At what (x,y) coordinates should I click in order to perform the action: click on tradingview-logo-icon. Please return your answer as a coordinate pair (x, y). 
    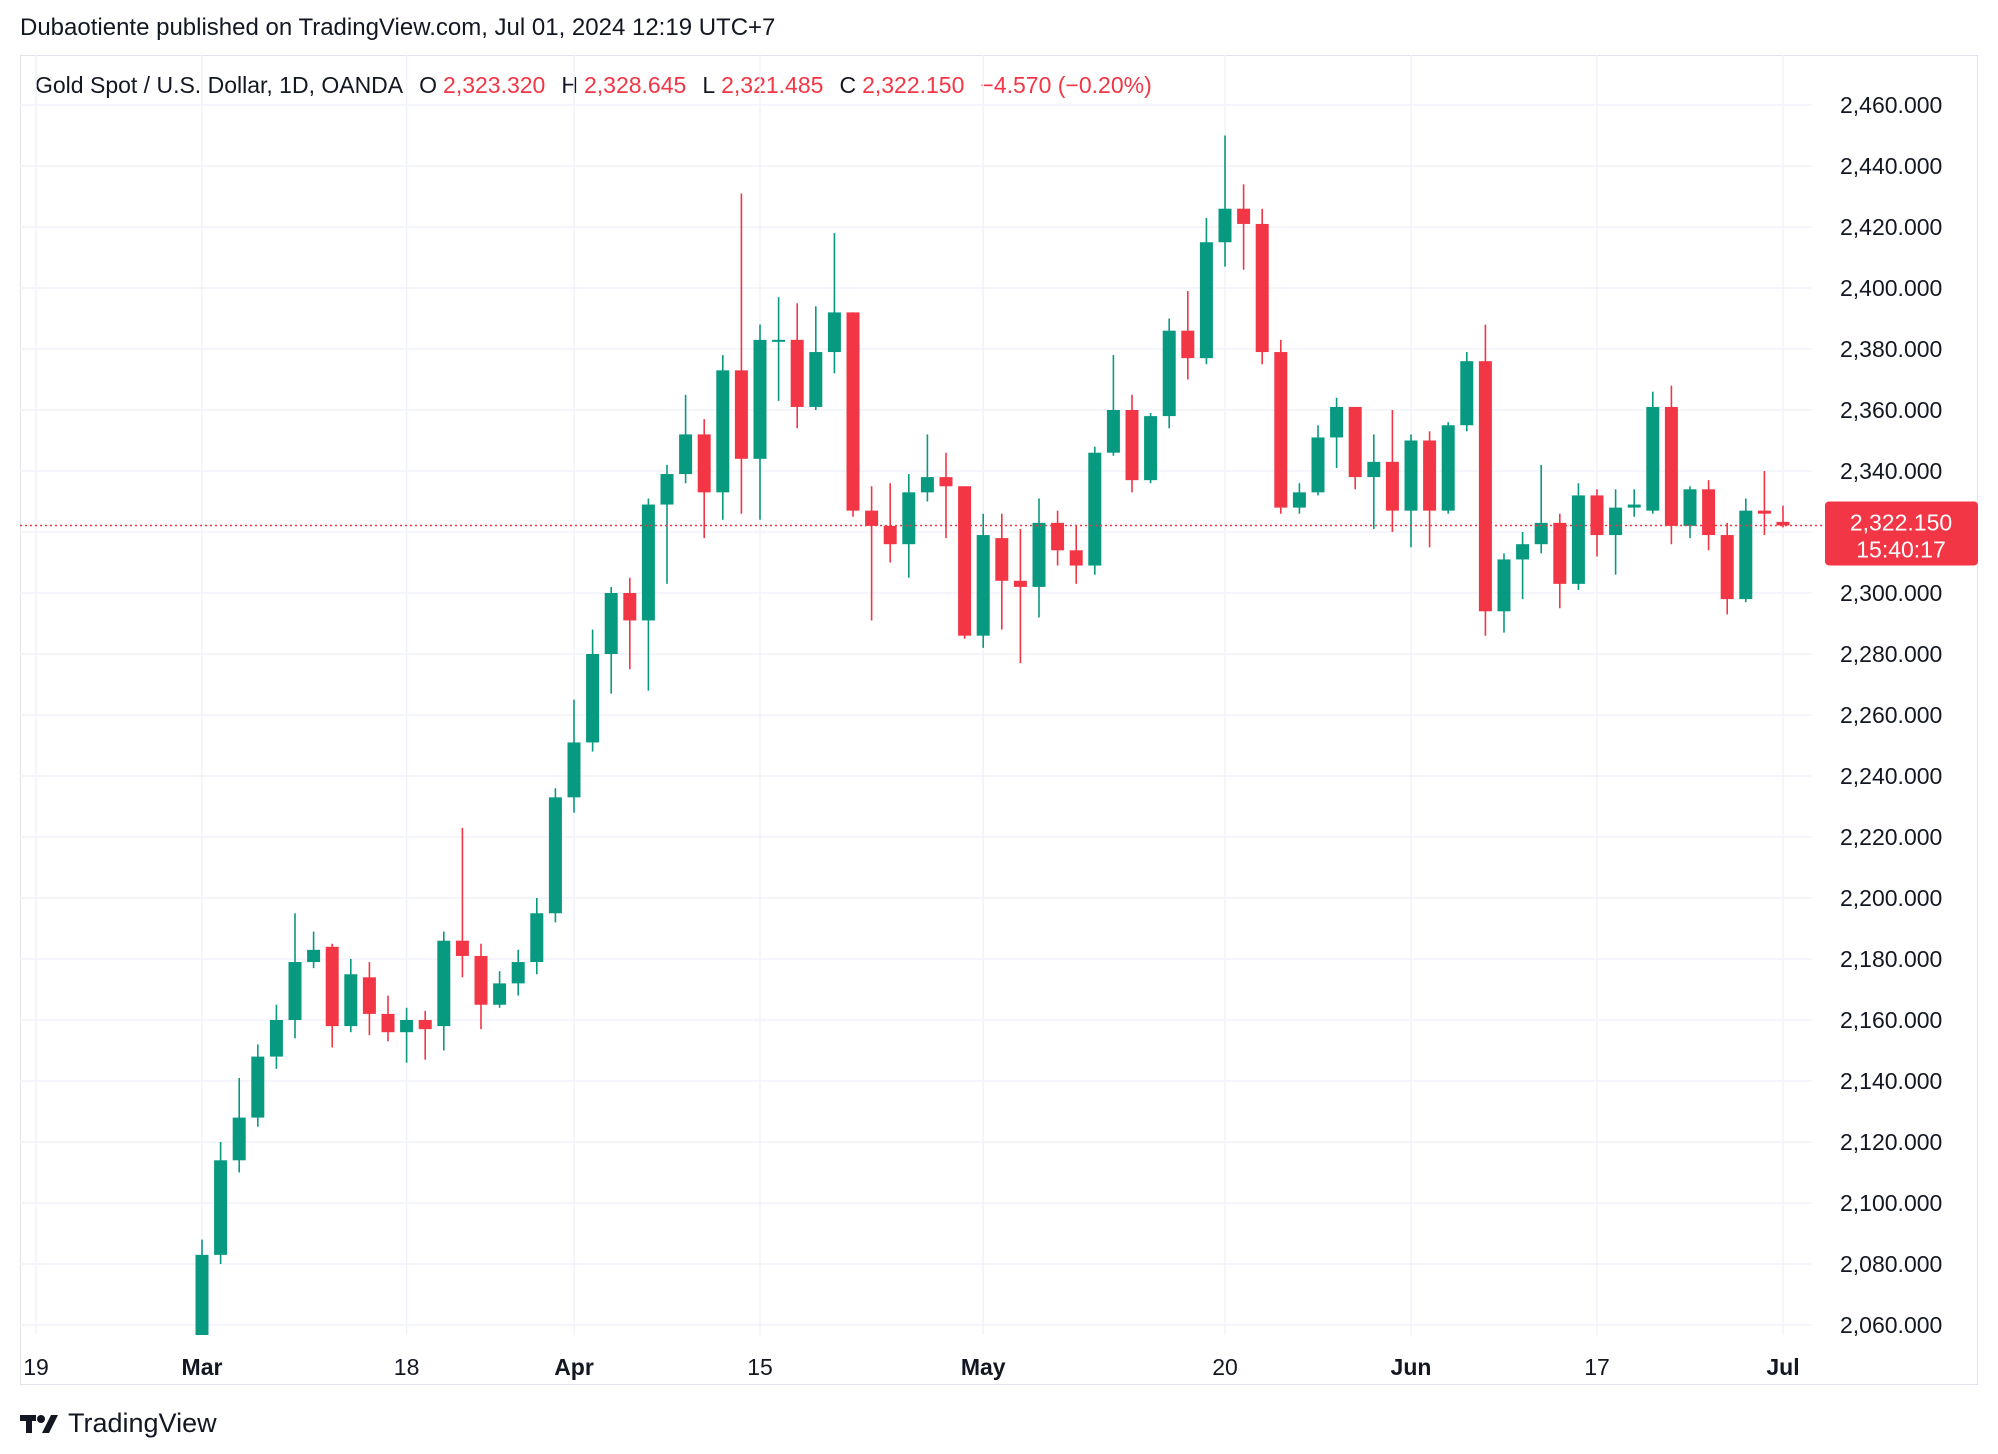
    Looking at the image, I should click on (39, 1423).